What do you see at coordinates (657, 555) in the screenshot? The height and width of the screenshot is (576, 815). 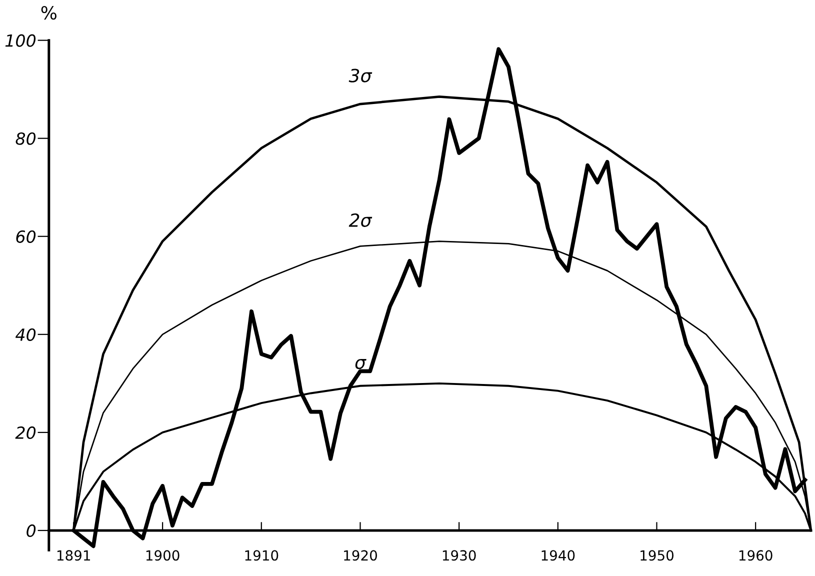 I see `x-tick-label: 1950` at bounding box center [657, 555].